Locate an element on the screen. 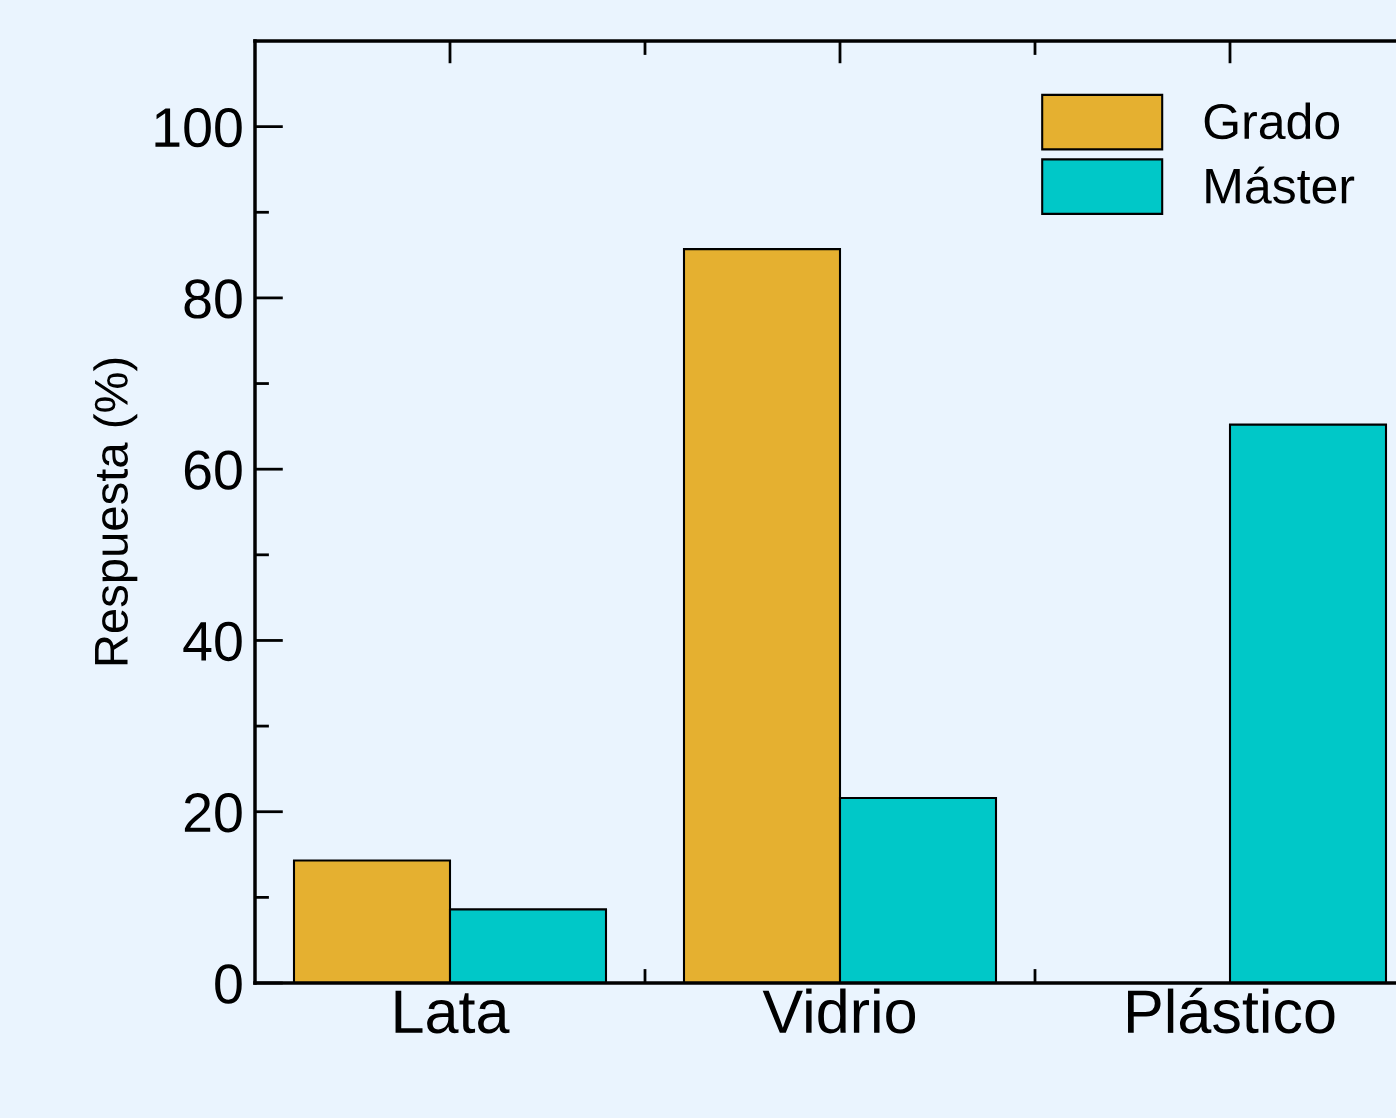 The height and width of the screenshot is (1118, 1396). y-tick-label: 20 is located at coordinates (213, 813).